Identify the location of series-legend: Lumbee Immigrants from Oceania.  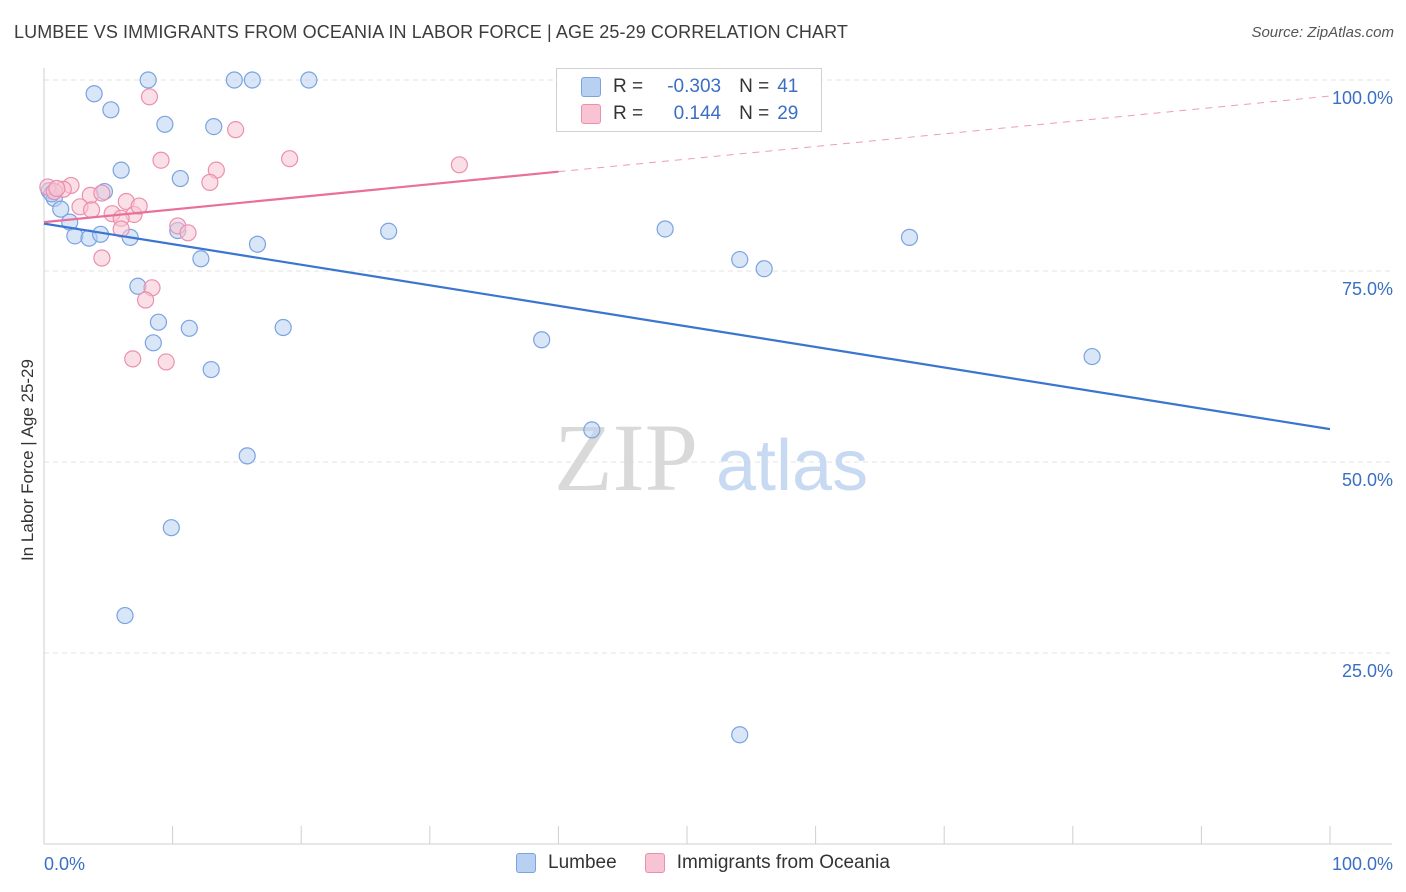
(703, 863).